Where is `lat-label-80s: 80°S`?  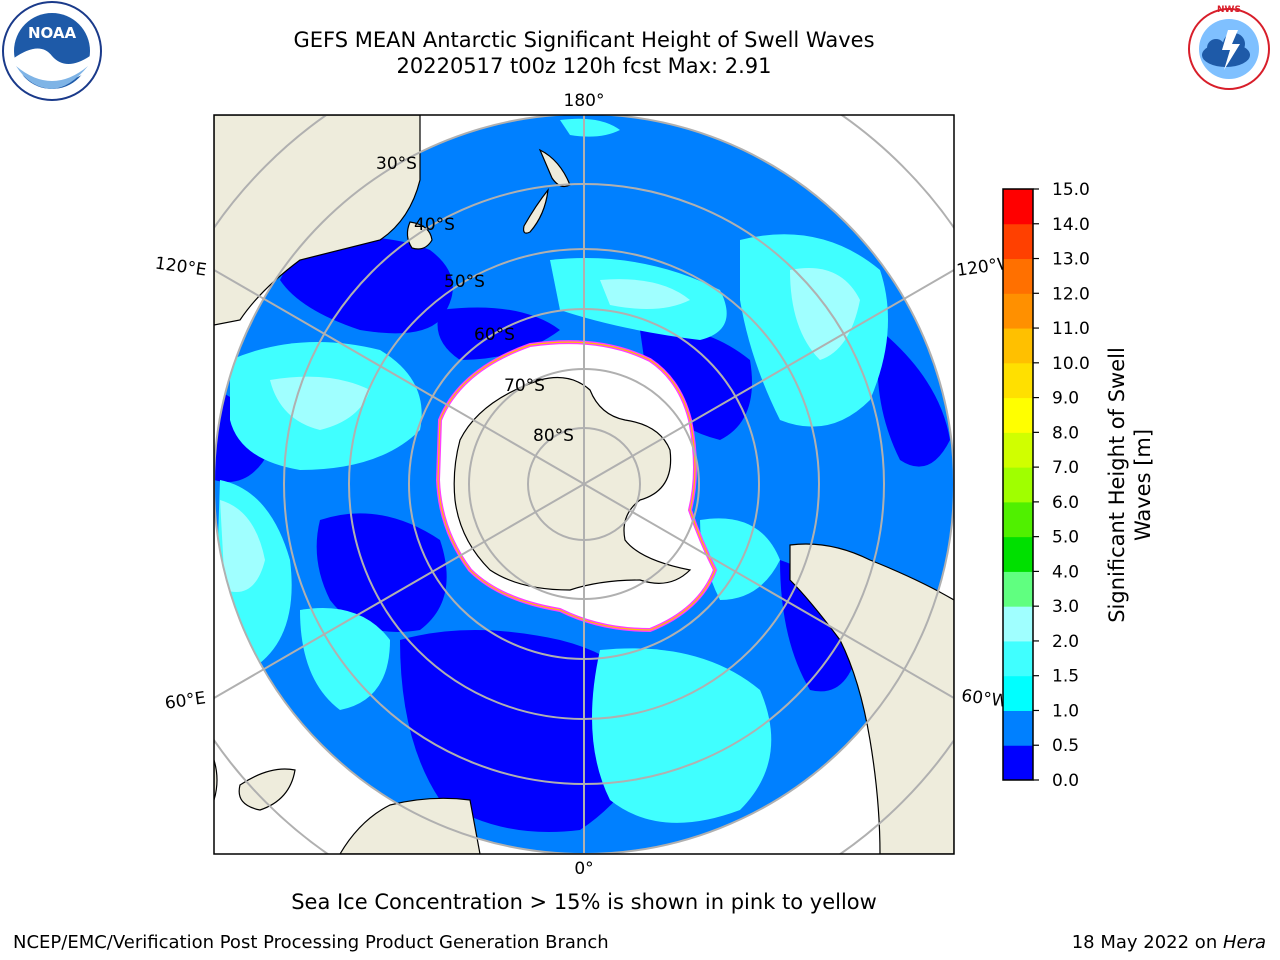
lat-label-80s: 80°S is located at coordinates (553, 436).